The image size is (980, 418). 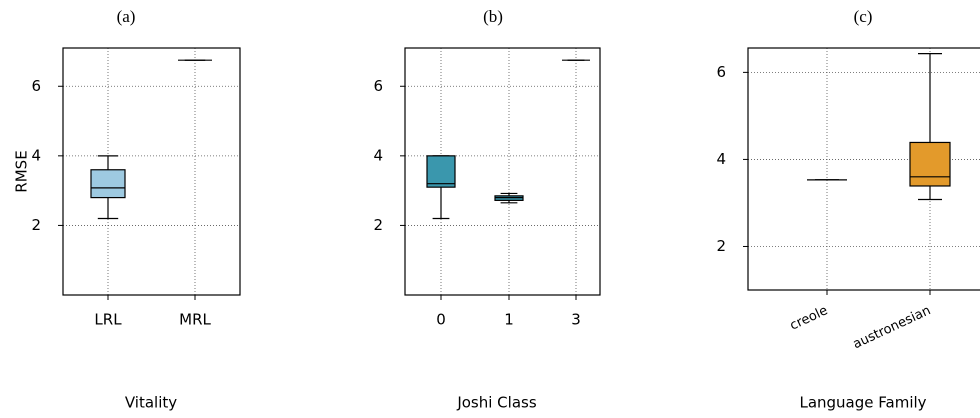 I want to click on panel-title: (b), so click(x=493, y=16).